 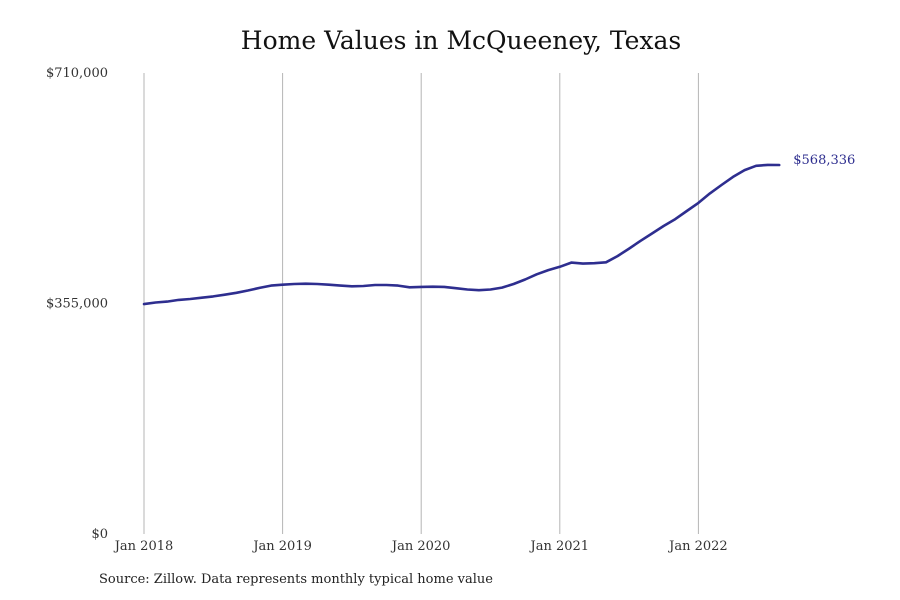 I want to click on x-tick-label: Jan 2020, so click(x=420, y=546).